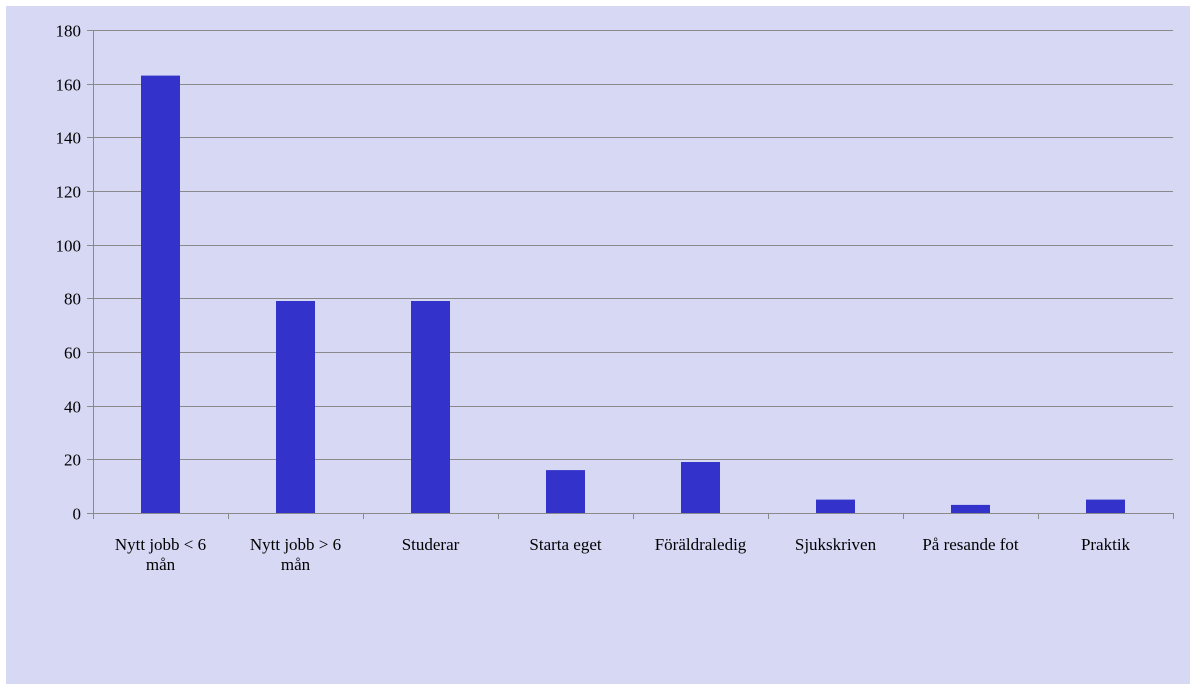  I want to click on x-tick-label: Starta eget, so click(565, 544).